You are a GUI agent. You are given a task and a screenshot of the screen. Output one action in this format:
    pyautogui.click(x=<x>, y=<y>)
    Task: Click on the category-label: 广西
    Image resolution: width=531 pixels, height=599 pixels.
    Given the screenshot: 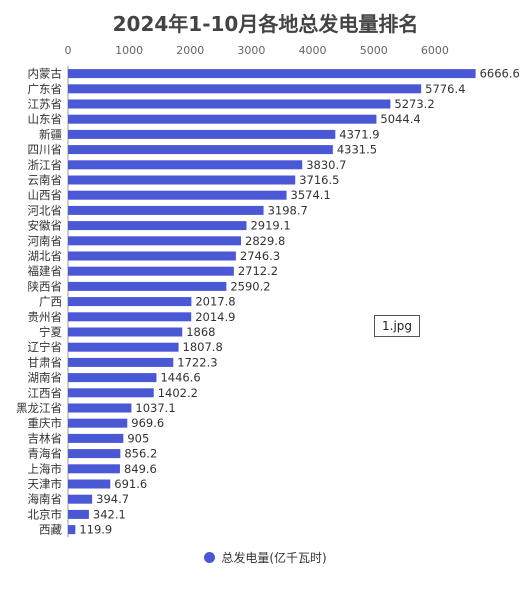 What is the action you would take?
    pyautogui.click(x=50, y=302)
    